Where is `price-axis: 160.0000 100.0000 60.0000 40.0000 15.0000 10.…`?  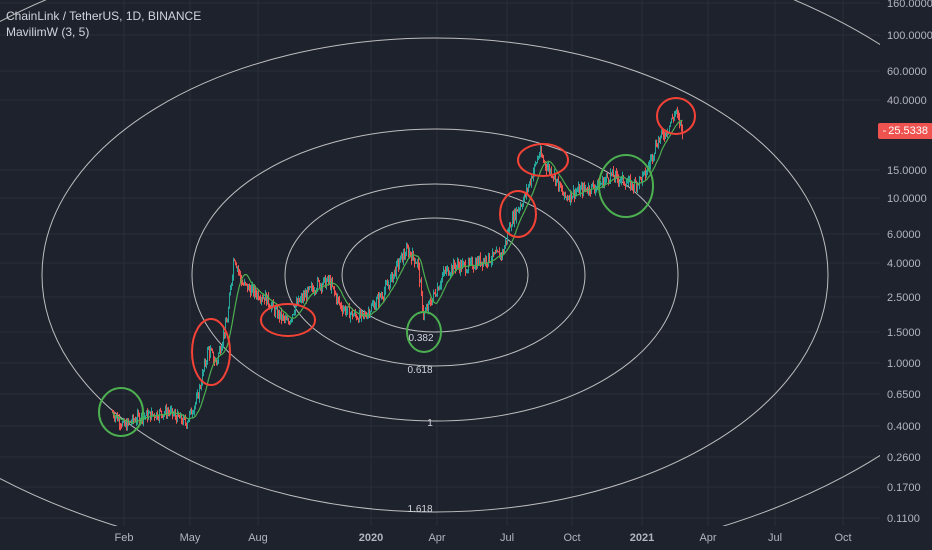 price-axis: 160.0000 100.0000 60.0000 40.0000 15.0000 10.… is located at coordinates (906, 275).